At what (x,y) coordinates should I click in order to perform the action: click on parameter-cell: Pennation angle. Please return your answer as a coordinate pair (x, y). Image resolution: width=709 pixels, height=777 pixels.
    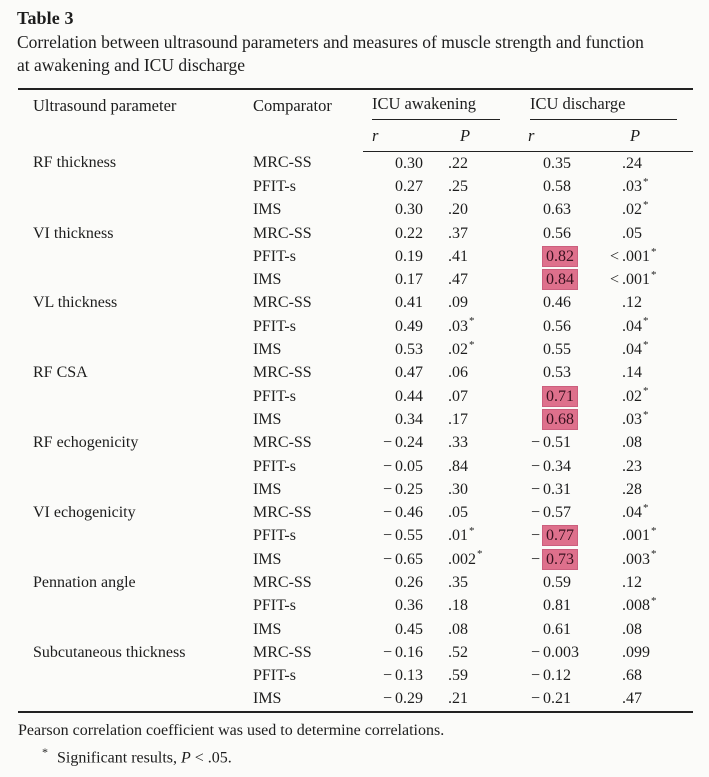
    Looking at the image, I should click on (84, 582).